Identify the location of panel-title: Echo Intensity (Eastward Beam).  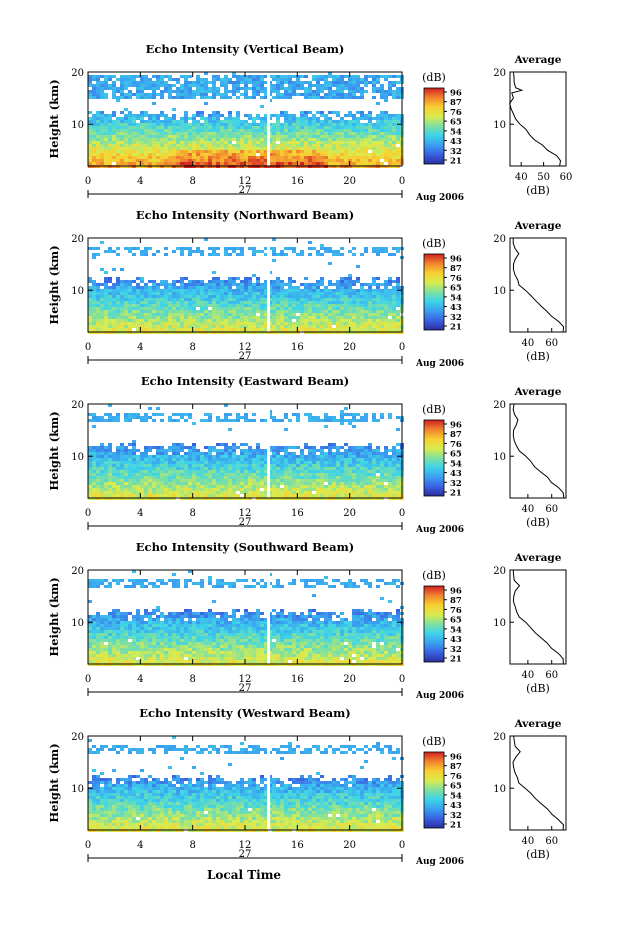
(245, 381).